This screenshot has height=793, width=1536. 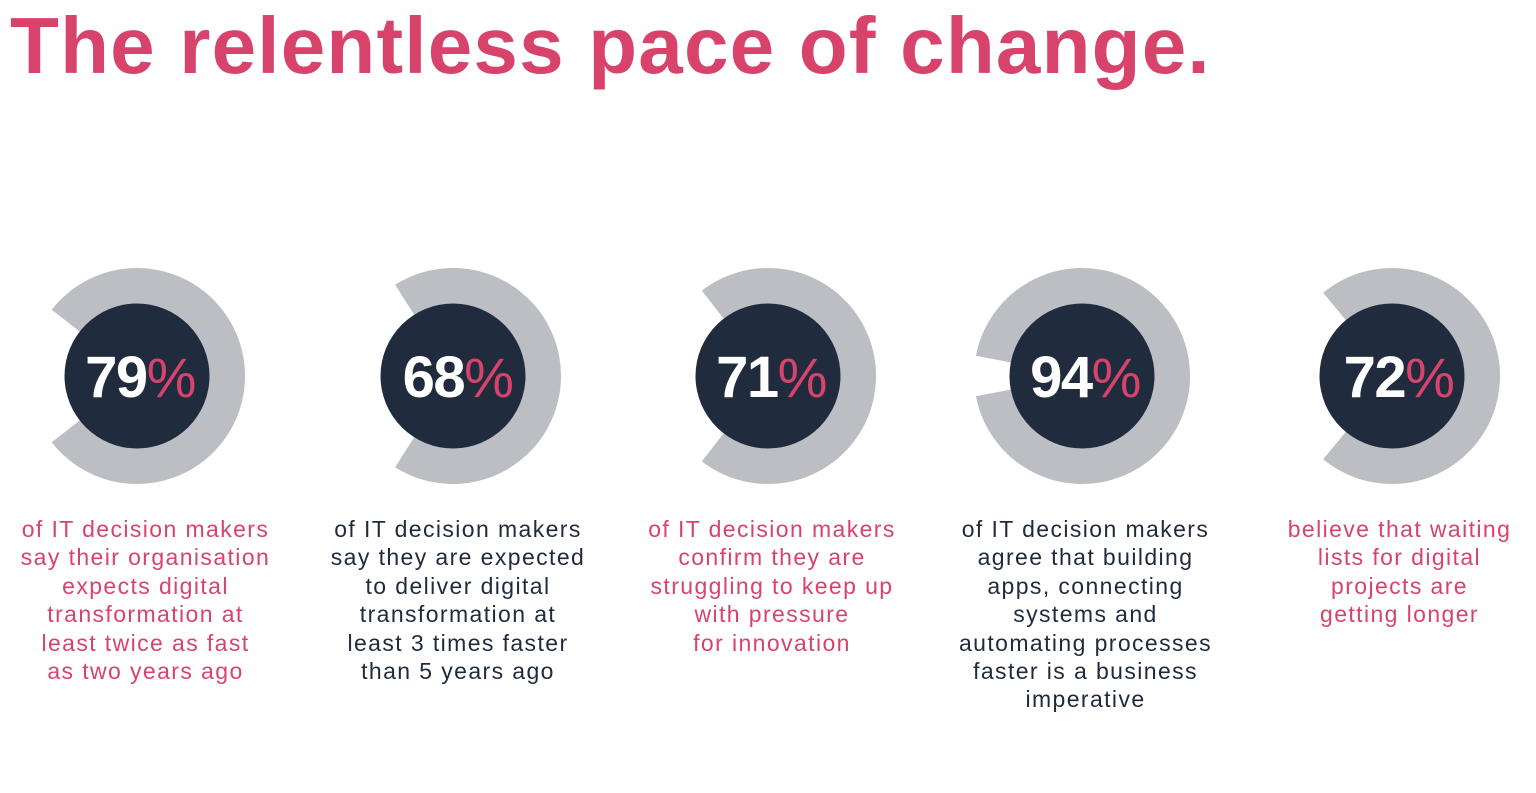 What do you see at coordinates (1399, 377) in the screenshot?
I see `svg-text: 72%` at bounding box center [1399, 377].